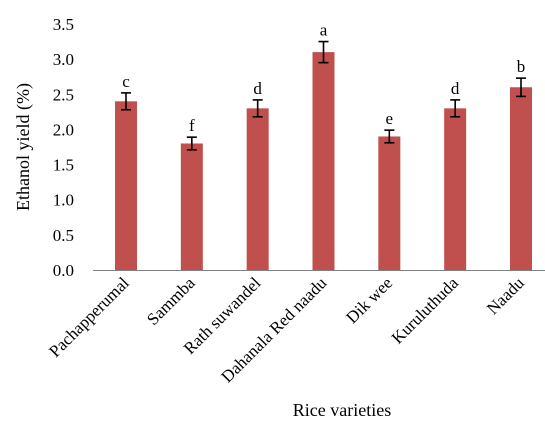  Describe the element at coordinates (63, 200) in the screenshot. I see `y-tick-label: 1.0` at that location.